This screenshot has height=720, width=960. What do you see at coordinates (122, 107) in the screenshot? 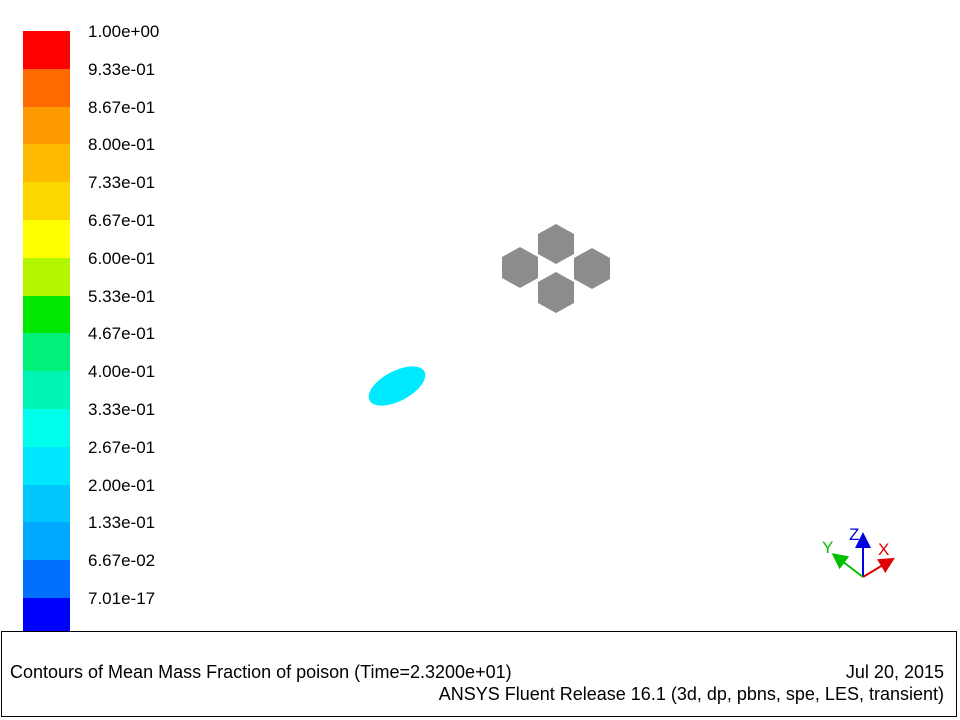
I see `legend-tick-label: 8.67e-01` at bounding box center [122, 107].